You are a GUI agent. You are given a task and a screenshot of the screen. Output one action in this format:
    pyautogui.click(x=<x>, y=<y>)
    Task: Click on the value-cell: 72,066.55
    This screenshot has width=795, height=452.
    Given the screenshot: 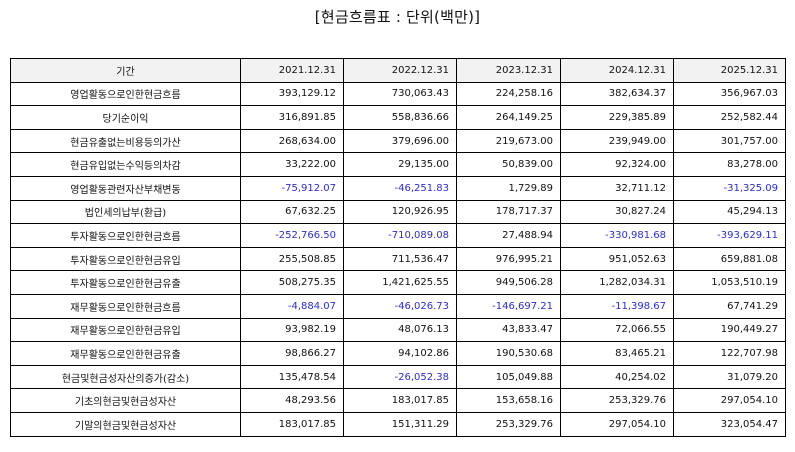 What is the action you would take?
    pyautogui.click(x=617, y=330)
    